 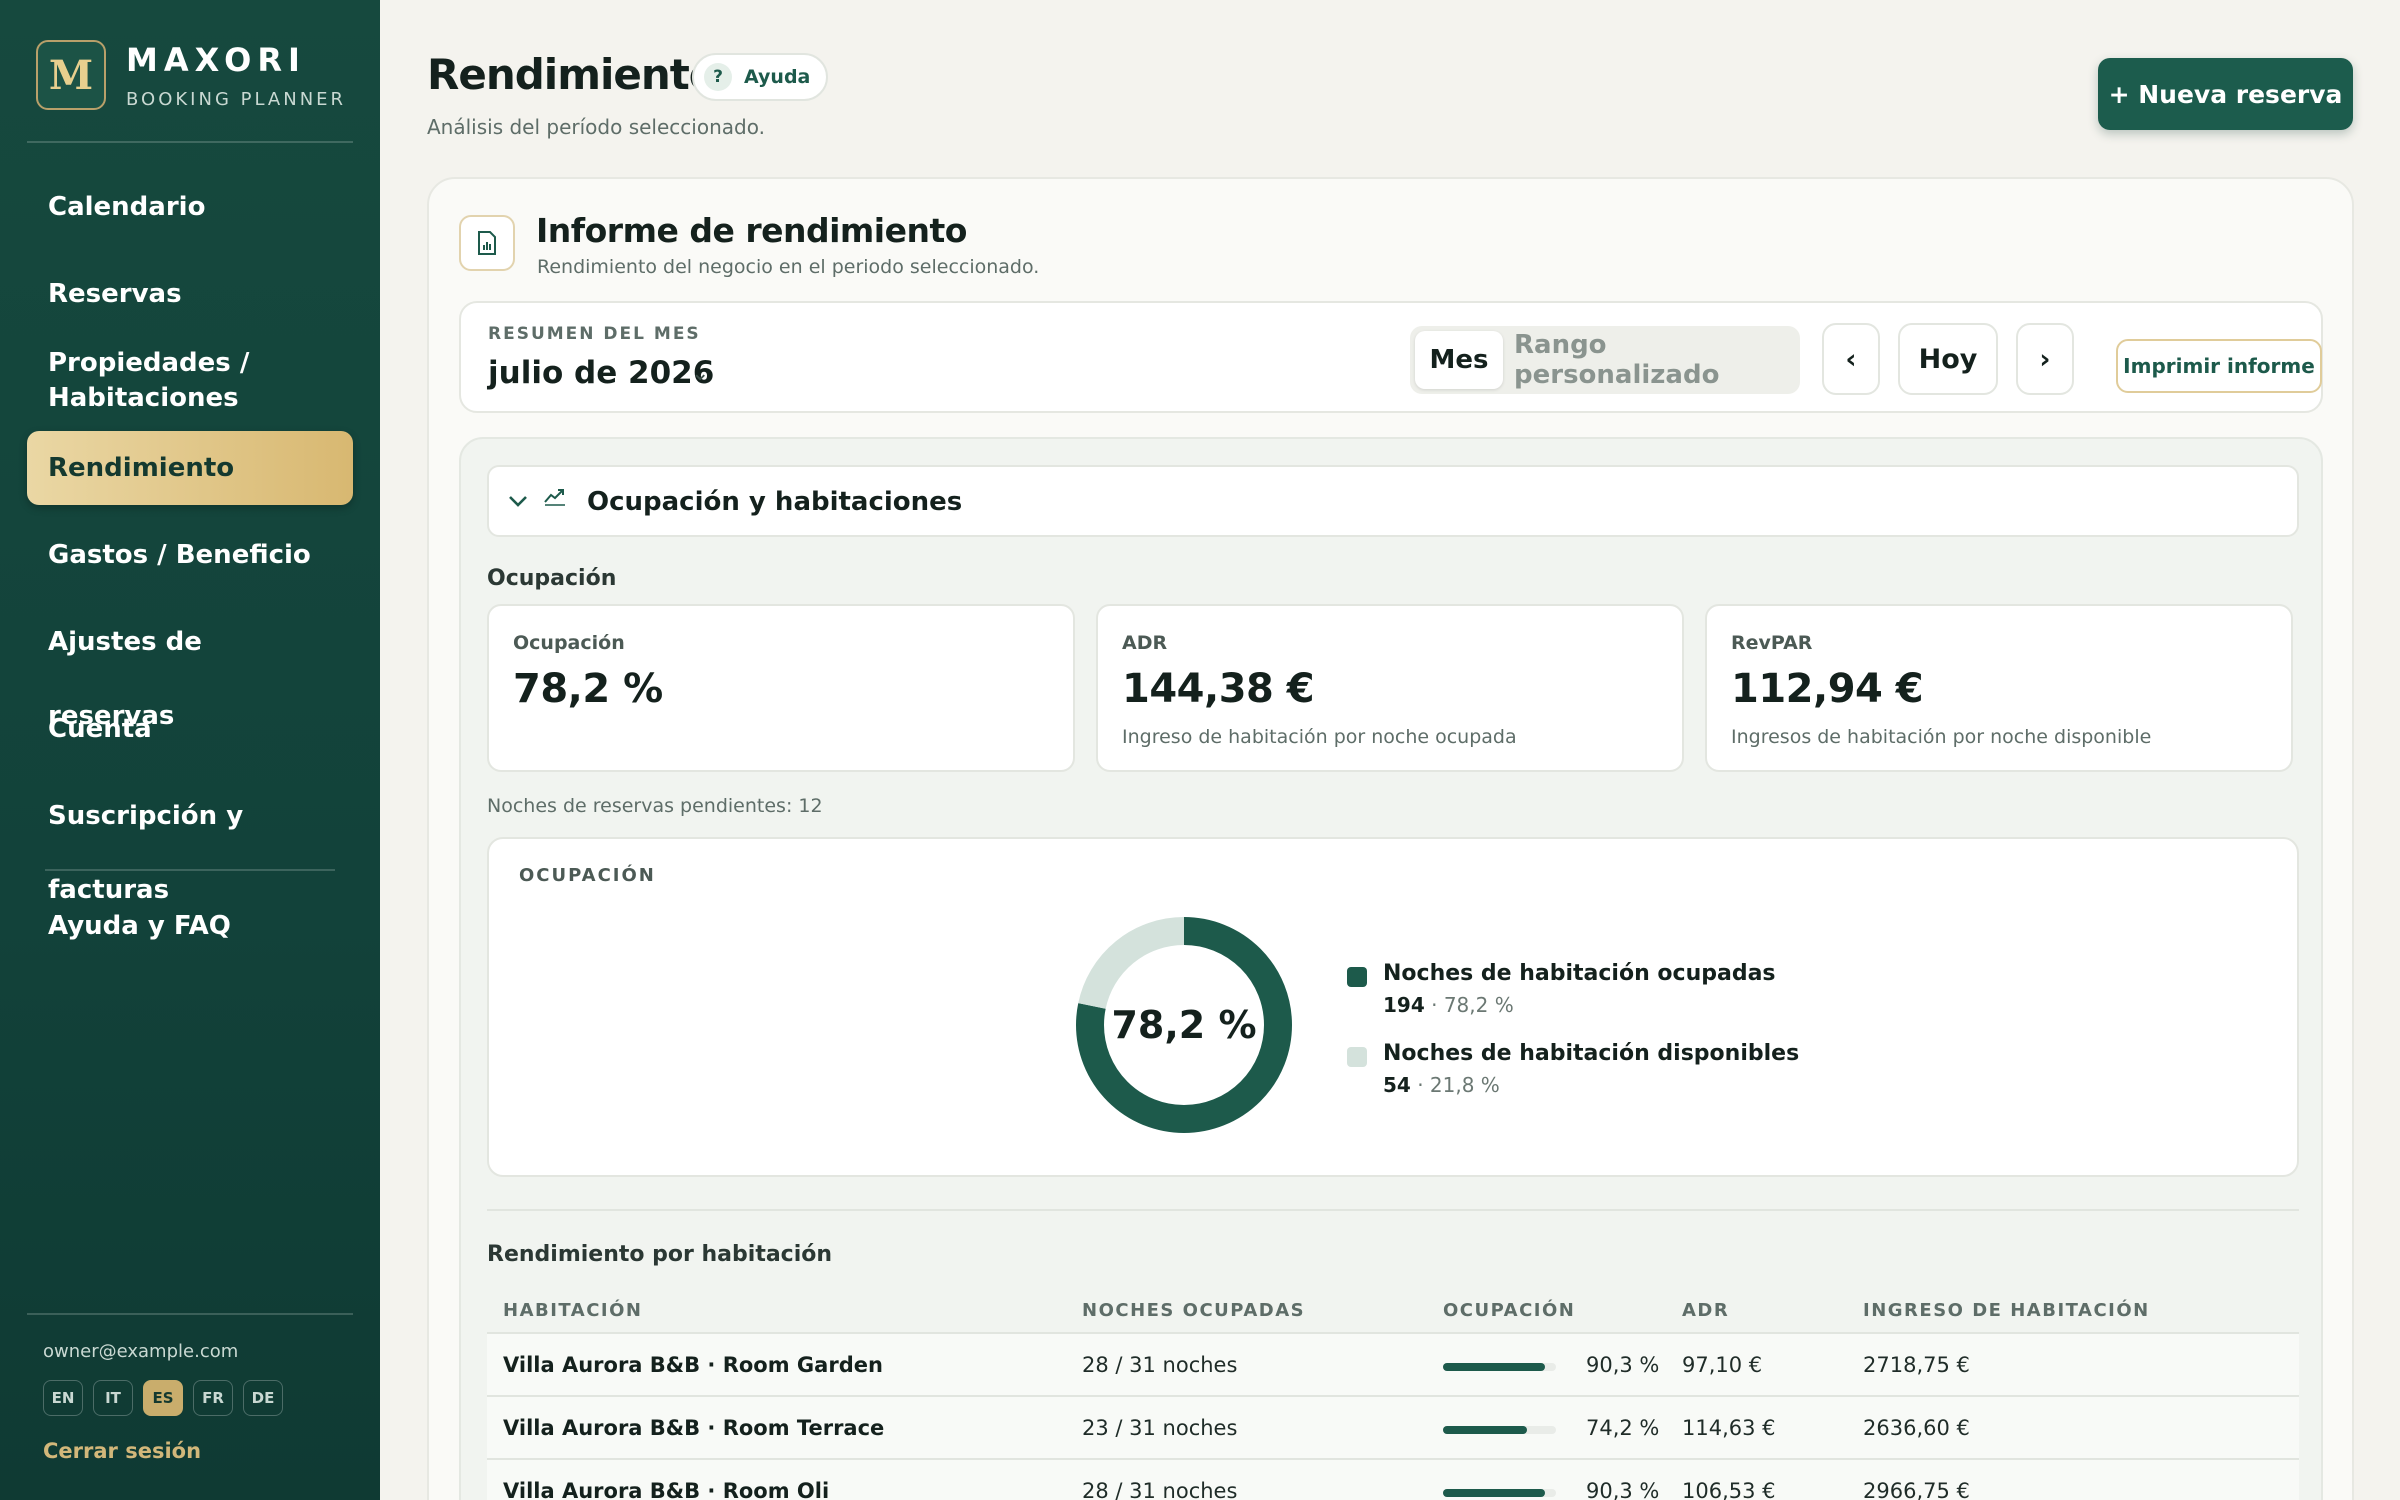 What do you see at coordinates (71, 75) in the screenshot?
I see `brand-logo: M` at bounding box center [71, 75].